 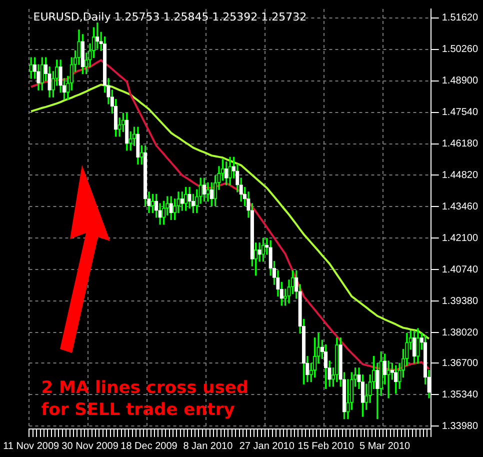 I want to click on y-tick-label: 1.43460, so click(x=460, y=206).